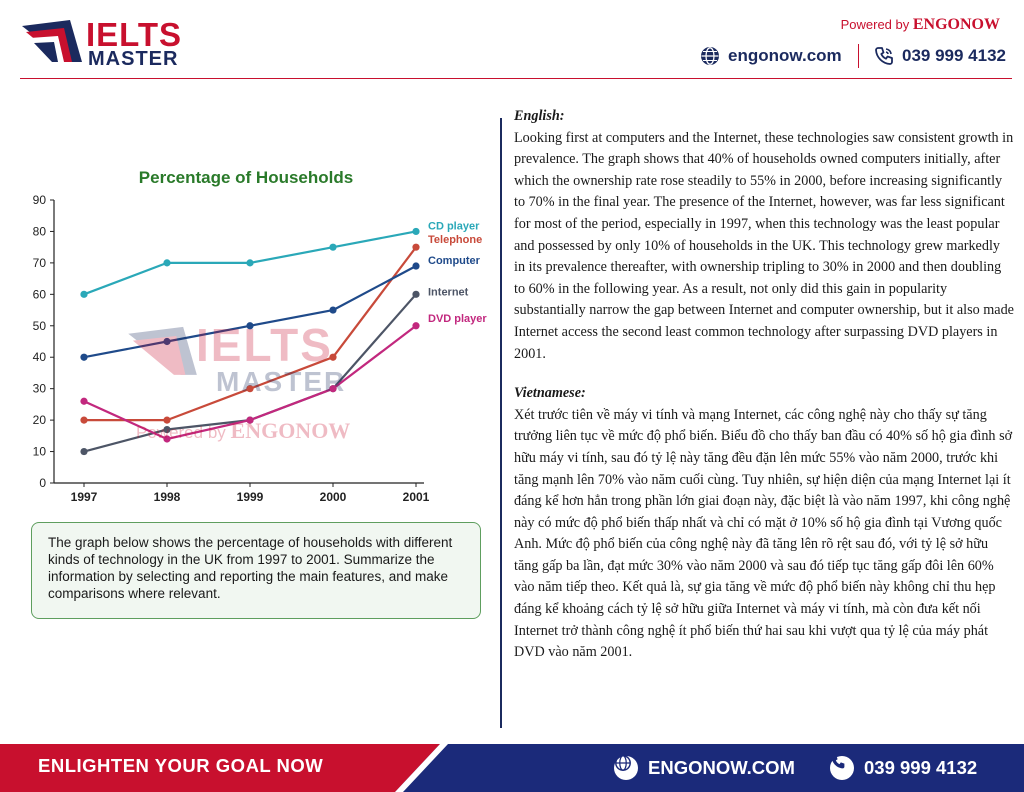  What do you see at coordinates (858, 56) in the screenshot?
I see `header-contact-divider` at bounding box center [858, 56].